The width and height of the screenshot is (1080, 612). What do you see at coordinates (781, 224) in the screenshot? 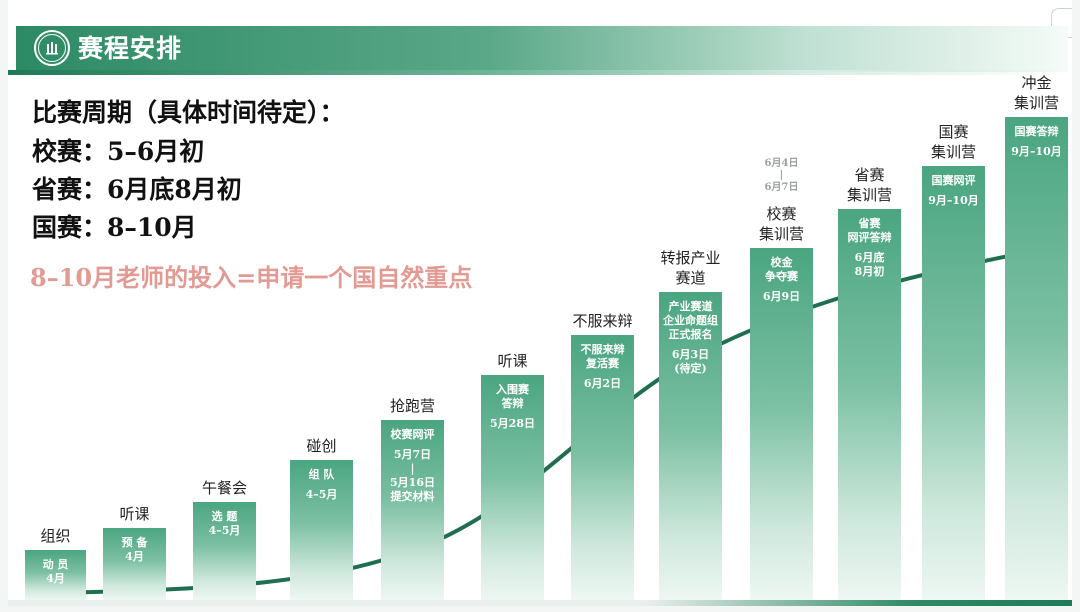
I see `stage-label: 校赛 集训营` at bounding box center [781, 224].